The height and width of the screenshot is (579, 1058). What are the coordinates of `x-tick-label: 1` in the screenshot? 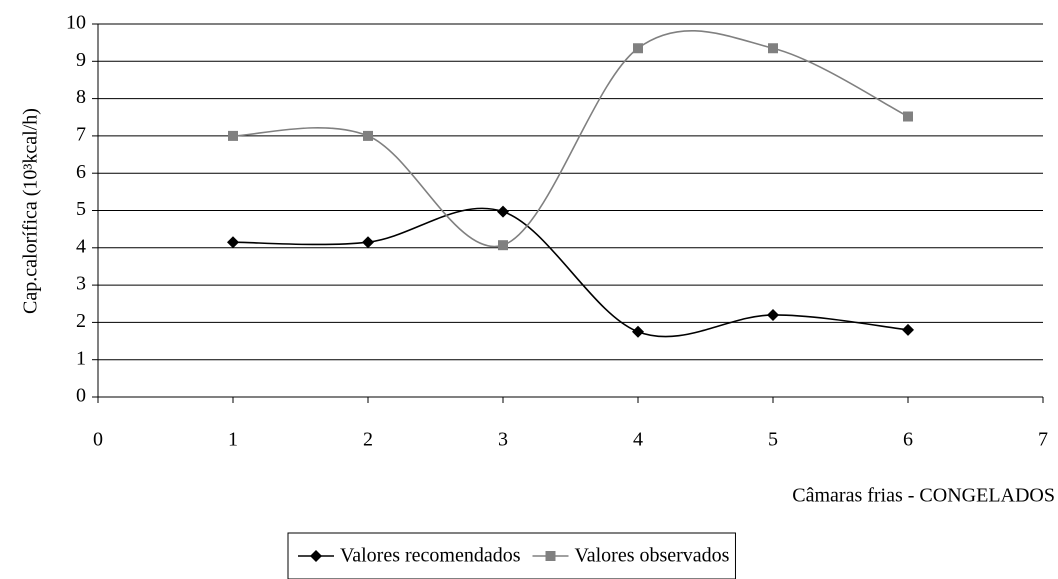 It's located at (233, 440).